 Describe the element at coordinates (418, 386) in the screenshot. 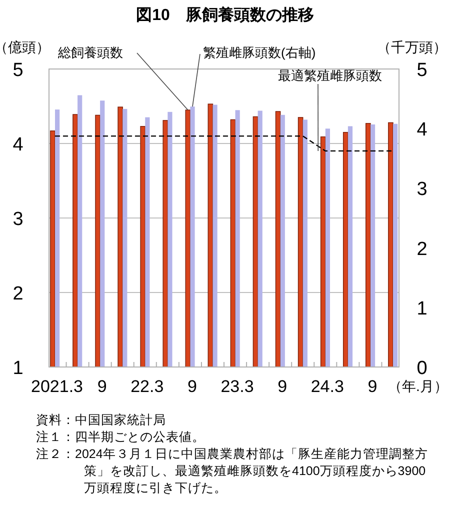

I see `x-axis-title: （年.月）` at that location.